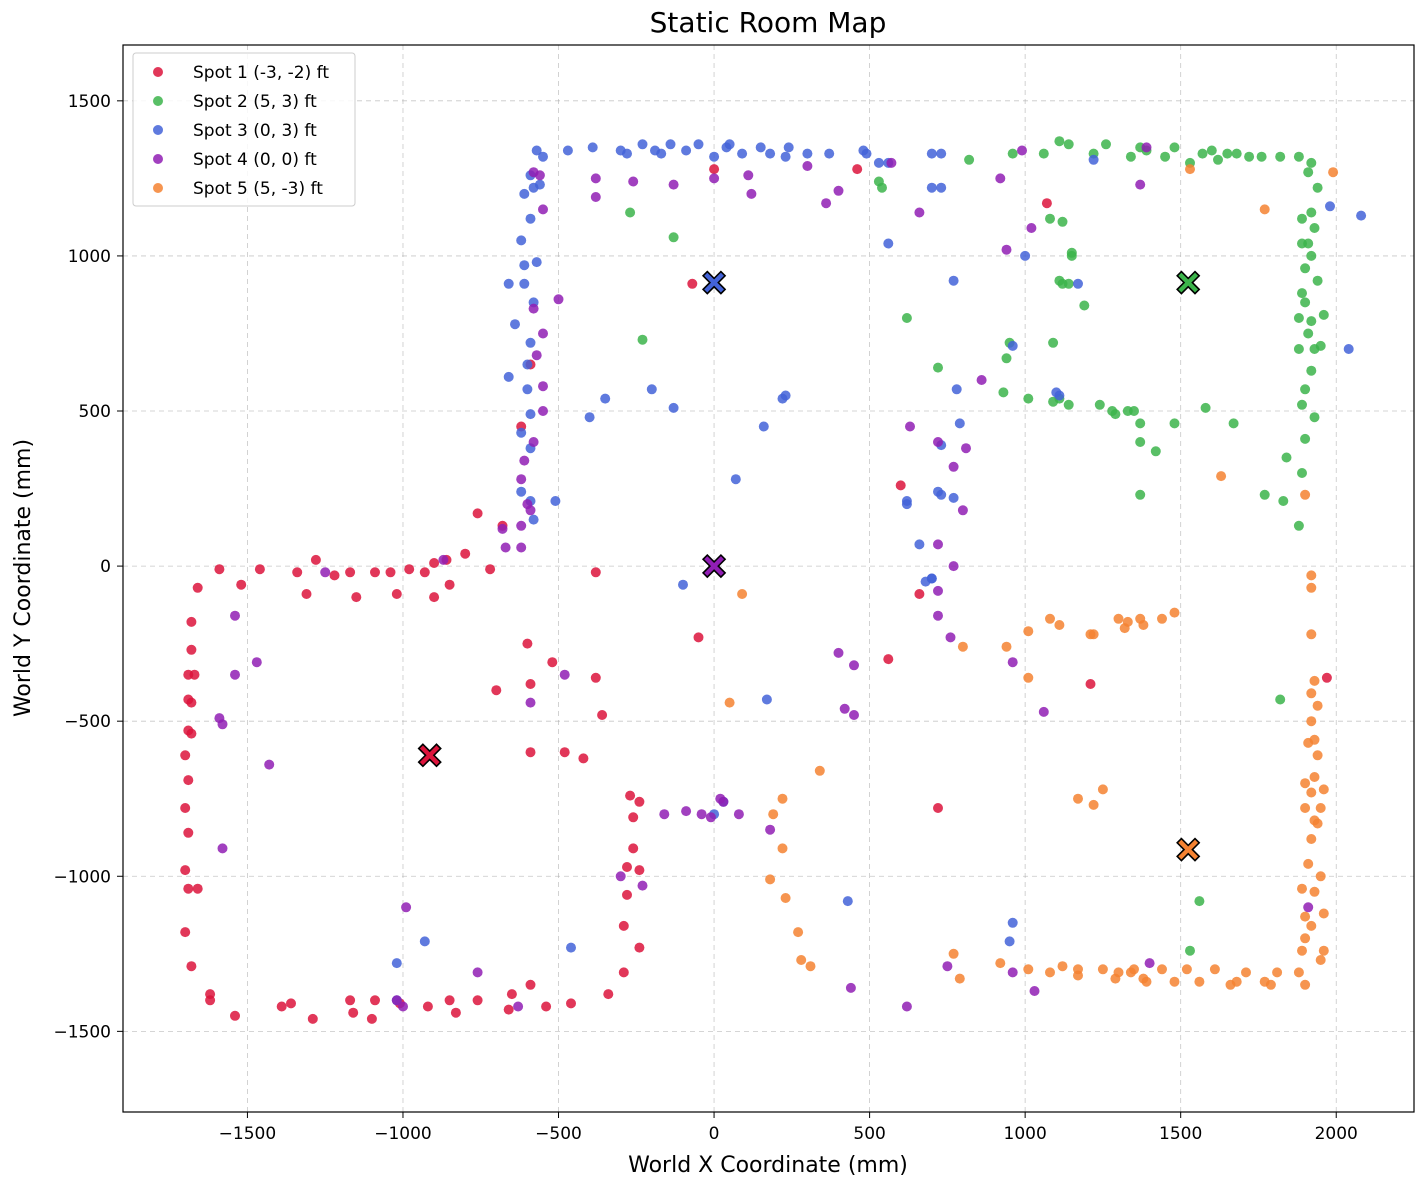  What do you see at coordinates (1025, 1134) in the screenshot?
I see `x-tick-label: 1000` at bounding box center [1025, 1134].